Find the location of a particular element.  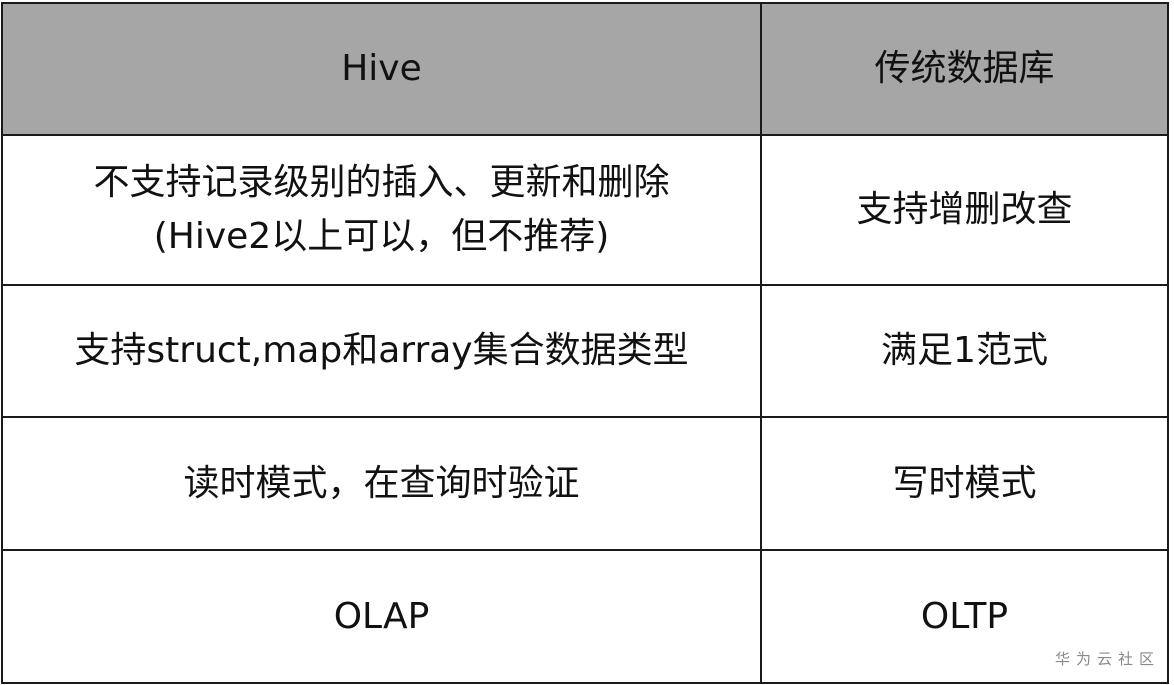

cell-traditional: 满足1范式 is located at coordinates (964, 351).